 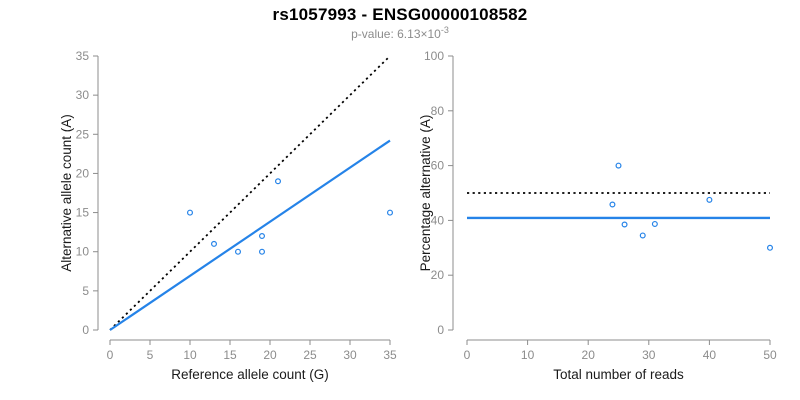 What do you see at coordinates (618, 374) in the screenshot?
I see `x-axis-label: Total number of reads` at bounding box center [618, 374].